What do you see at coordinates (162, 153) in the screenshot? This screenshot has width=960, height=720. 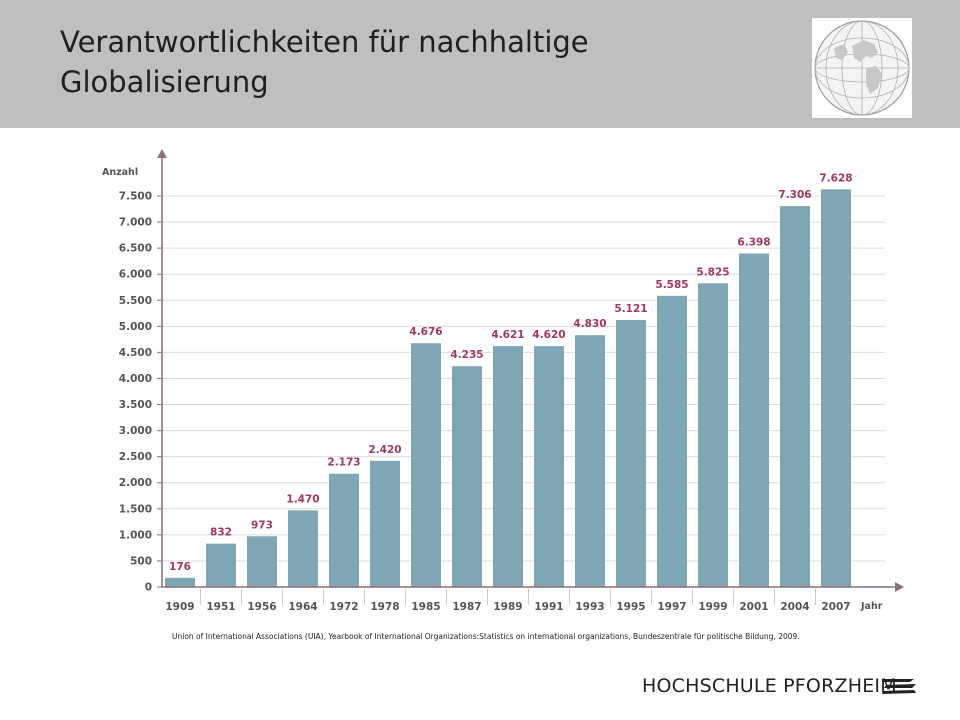 I see `y-axis-arrow` at bounding box center [162, 153].